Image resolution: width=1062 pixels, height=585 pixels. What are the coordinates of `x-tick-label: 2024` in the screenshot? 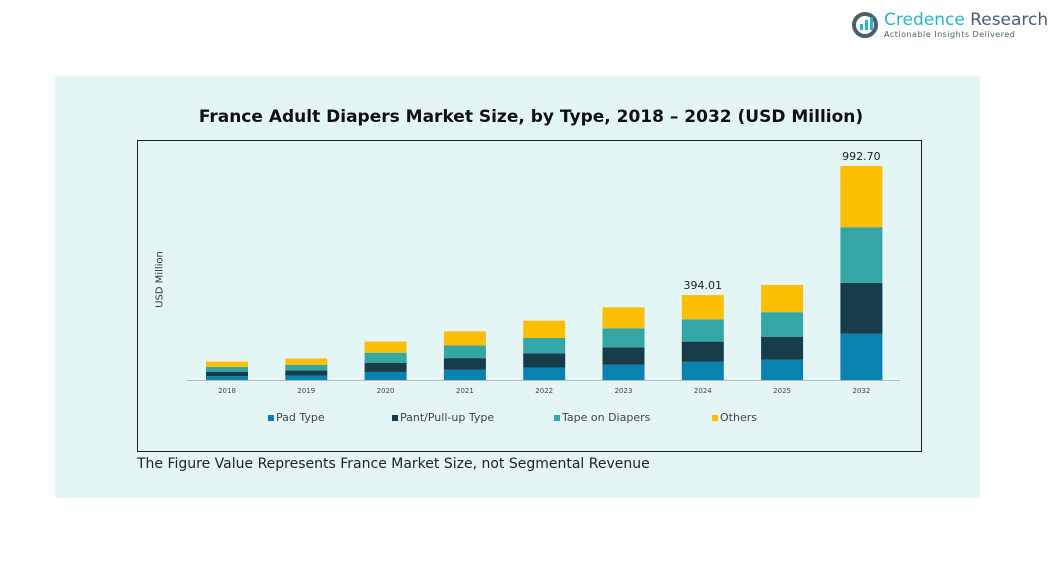 It's located at (703, 391).